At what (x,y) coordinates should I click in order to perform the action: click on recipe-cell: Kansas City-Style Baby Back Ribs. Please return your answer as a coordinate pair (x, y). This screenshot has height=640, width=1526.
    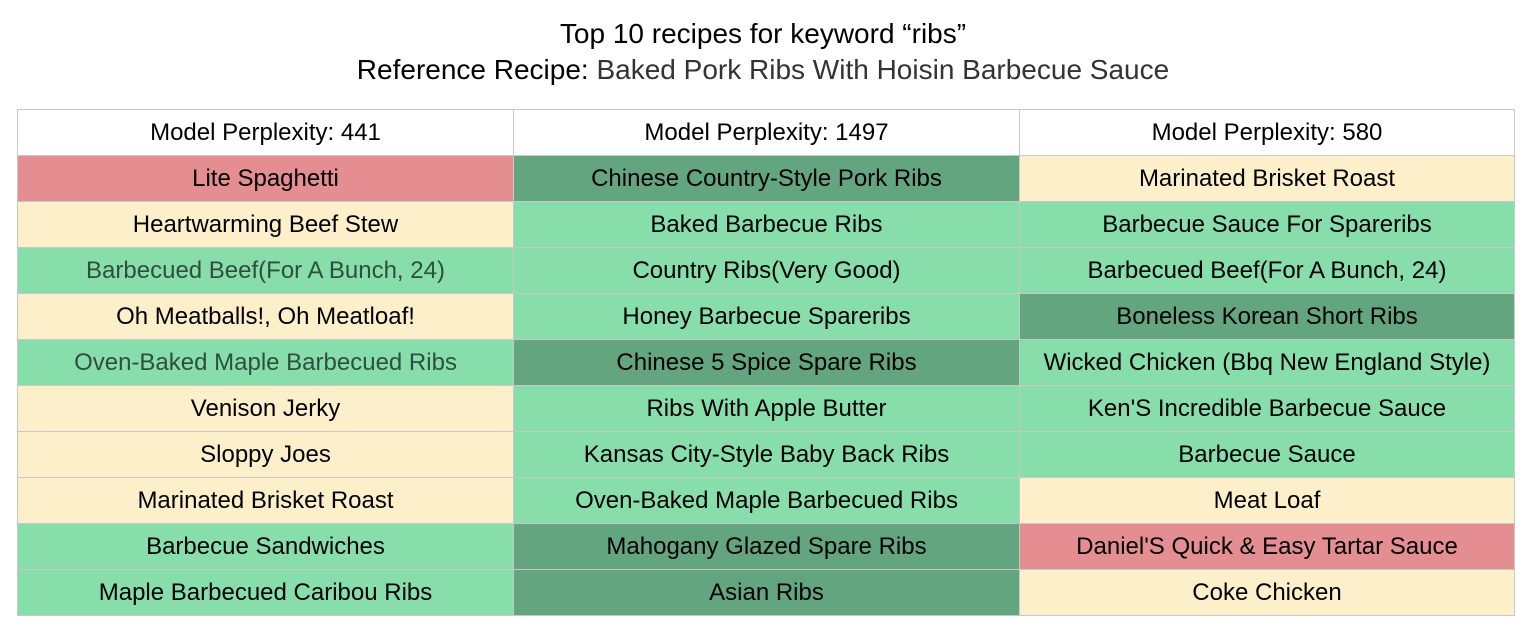
    Looking at the image, I should click on (766, 454).